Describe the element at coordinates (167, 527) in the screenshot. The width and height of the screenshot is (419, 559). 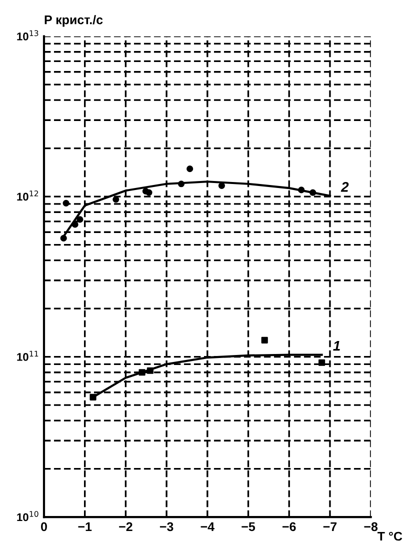
I see `x-tick-label: −3` at that location.